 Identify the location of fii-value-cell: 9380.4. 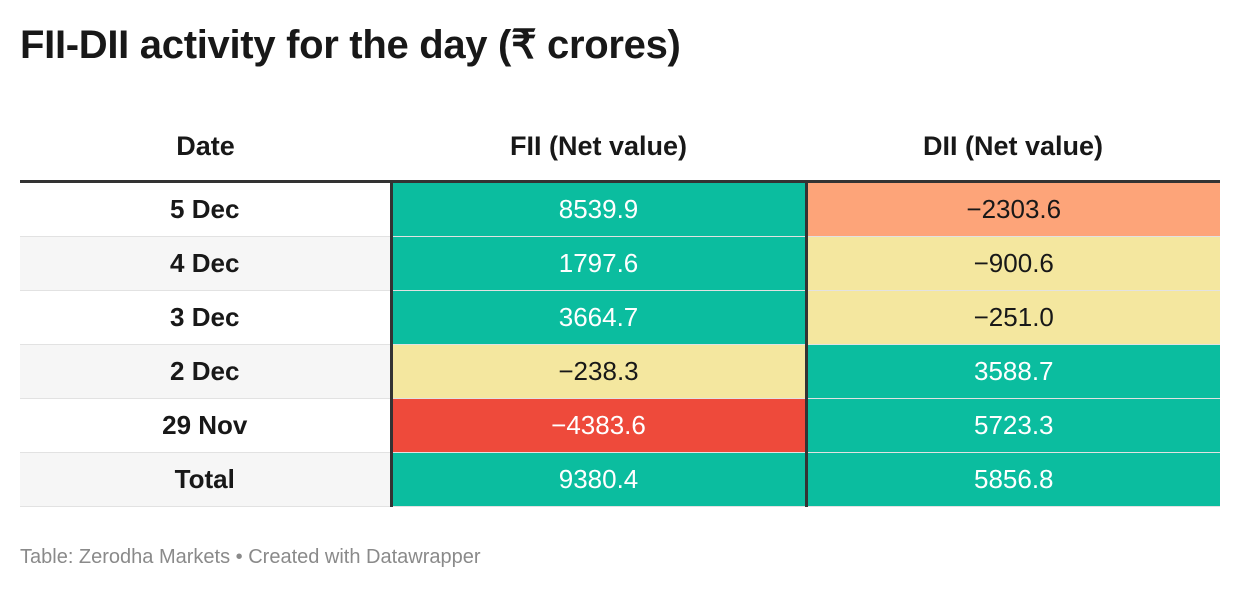
(598, 479).